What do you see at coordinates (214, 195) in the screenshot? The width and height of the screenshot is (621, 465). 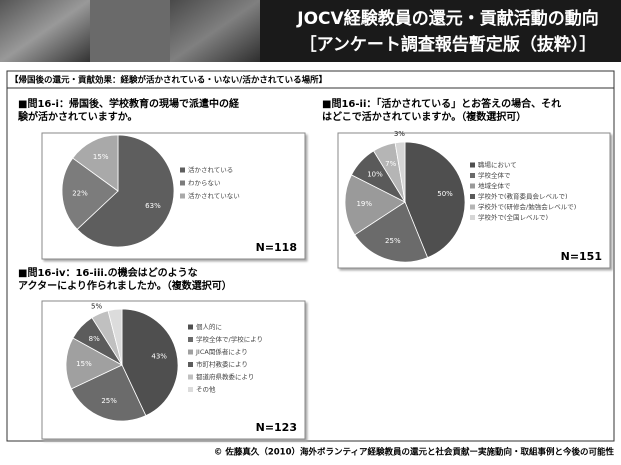 I see `legend-label: 活かされていない` at bounding box center [214, 195].